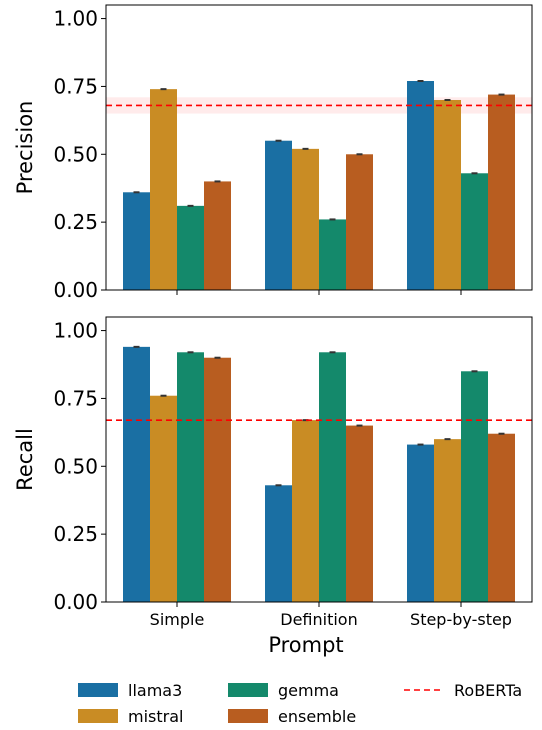 Image resolution: width=542 pixels, height=730 pixels. What do you see at coordinates (98, 716) in the screenshot?
I see `legend-swatch-mistral` at bounding box center [98, 716].